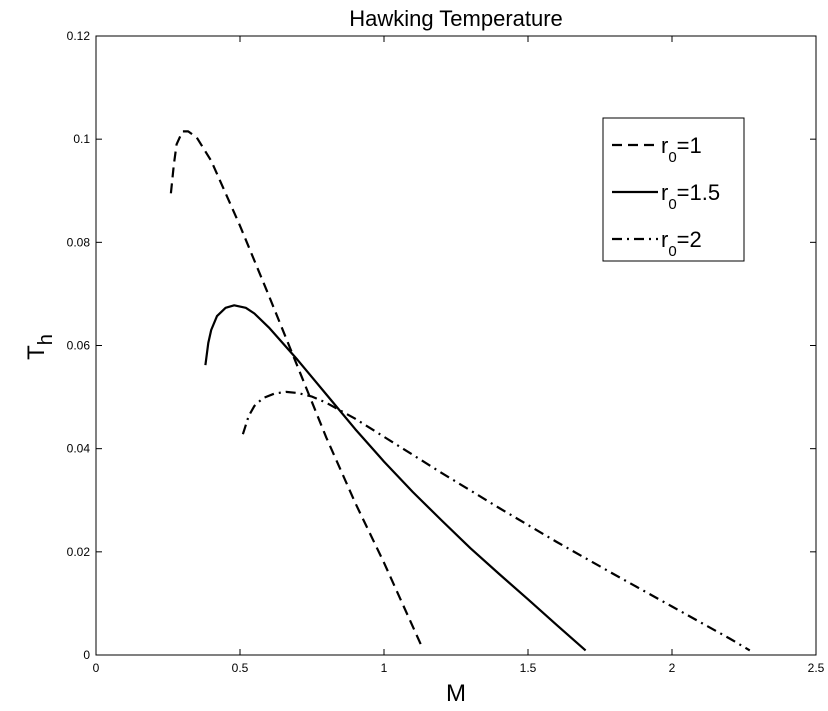  Describe the element at coordinates (79, 552) in the screenshot. I see `y-tick-label: 0.02` at that location.